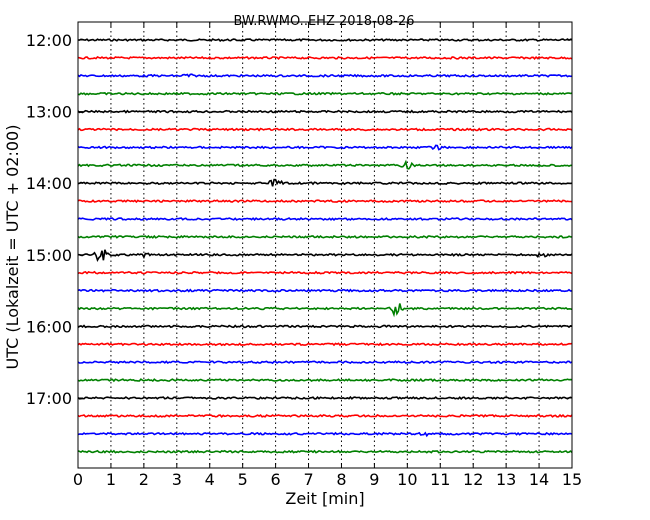 This screenshot has width=650, height=520. Describe the element at coordinates (49, 398) in the screenshot. I see `y-tick-label: 17:00` at that location.